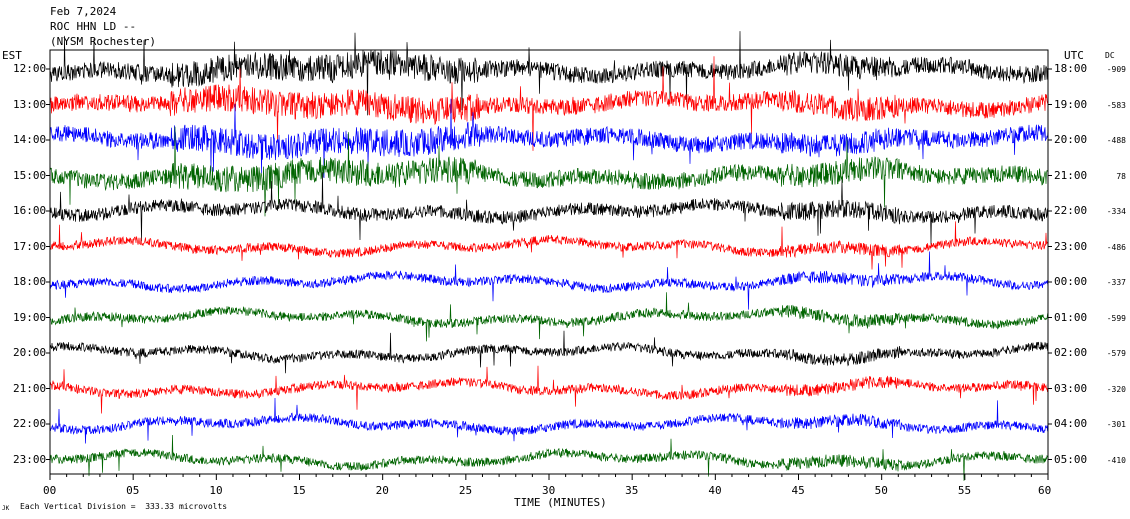 This screenshot has height=519, width=1130. Describe the element at coordinates (30, 139) in the screenshot. I see `est-label: 14:00` at that location.